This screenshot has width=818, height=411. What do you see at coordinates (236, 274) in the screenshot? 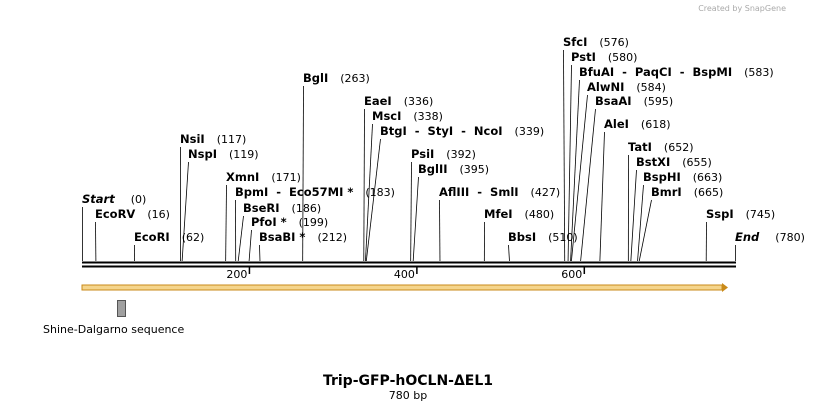
I see `tick-label: 200` at bounding box center [236, 274].